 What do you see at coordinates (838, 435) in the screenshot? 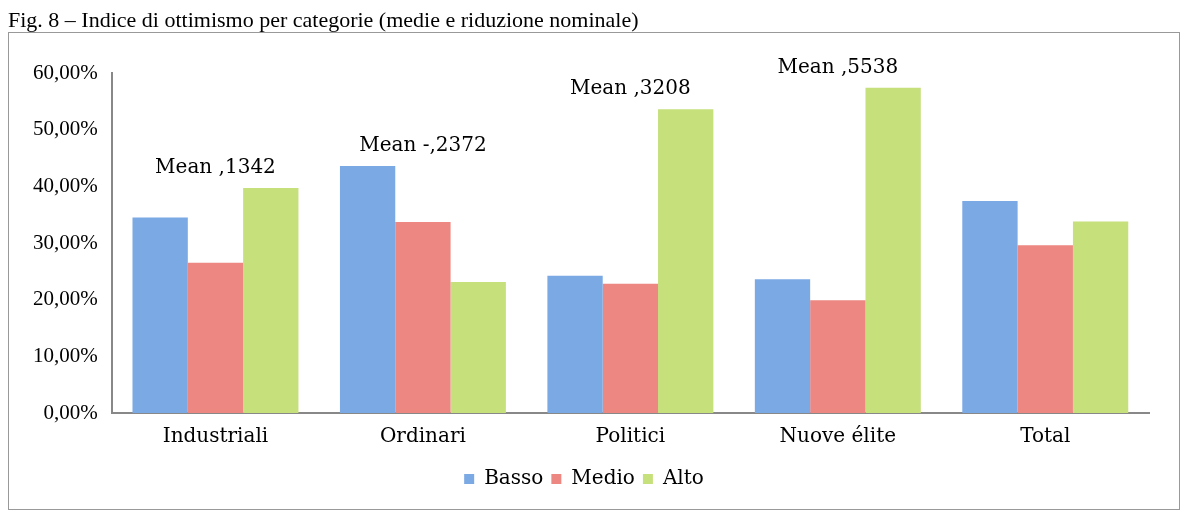
I see `x-tick-label: Nuove élite` at bounding box center [838, 435].